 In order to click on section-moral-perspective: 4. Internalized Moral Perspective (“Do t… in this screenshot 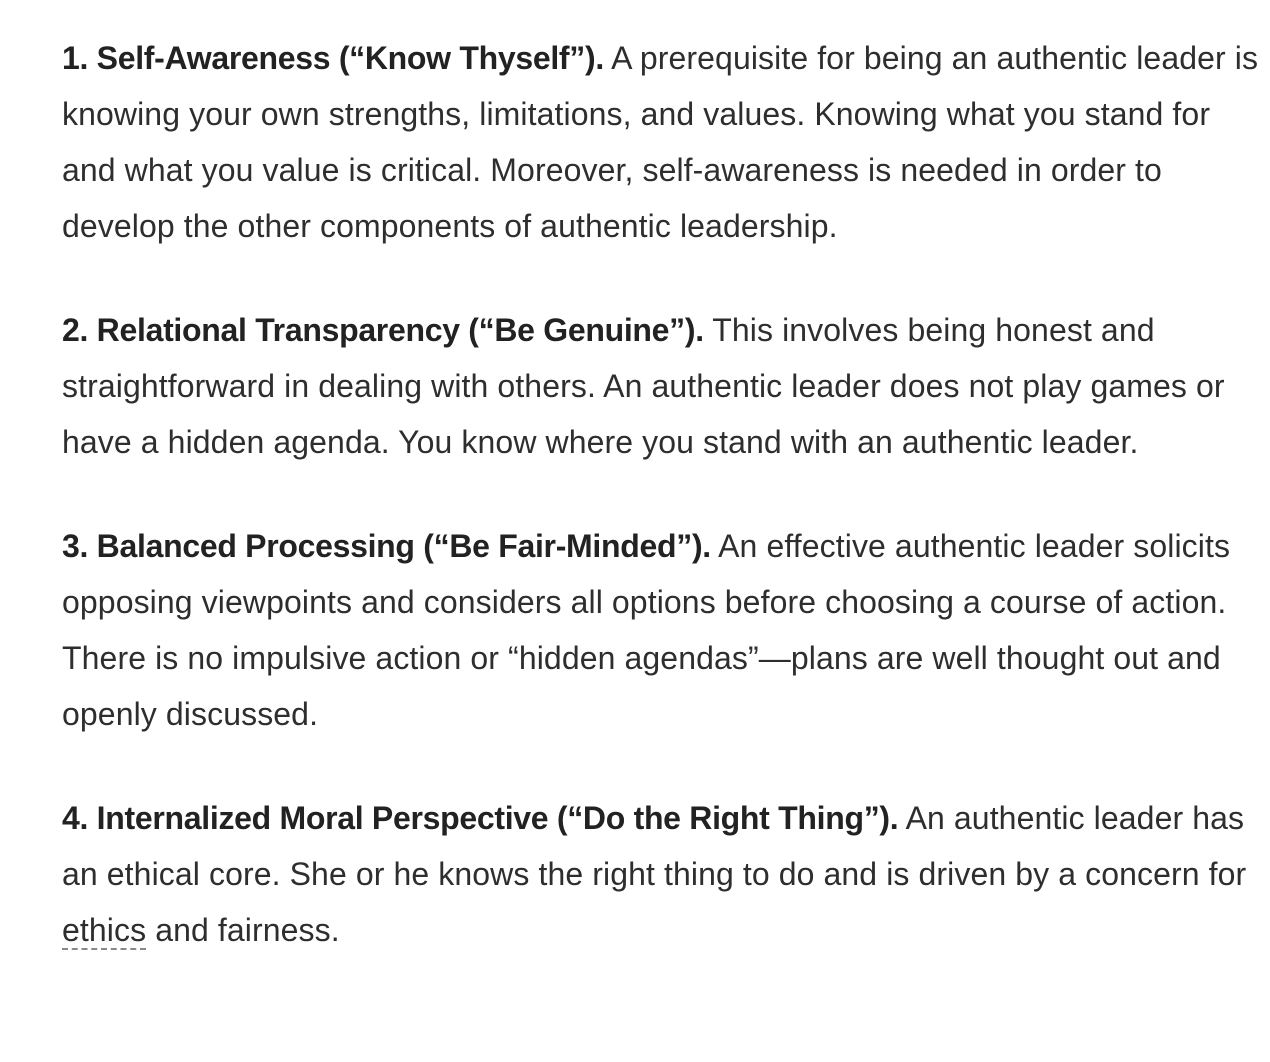, I will do `click(662, 874)`.